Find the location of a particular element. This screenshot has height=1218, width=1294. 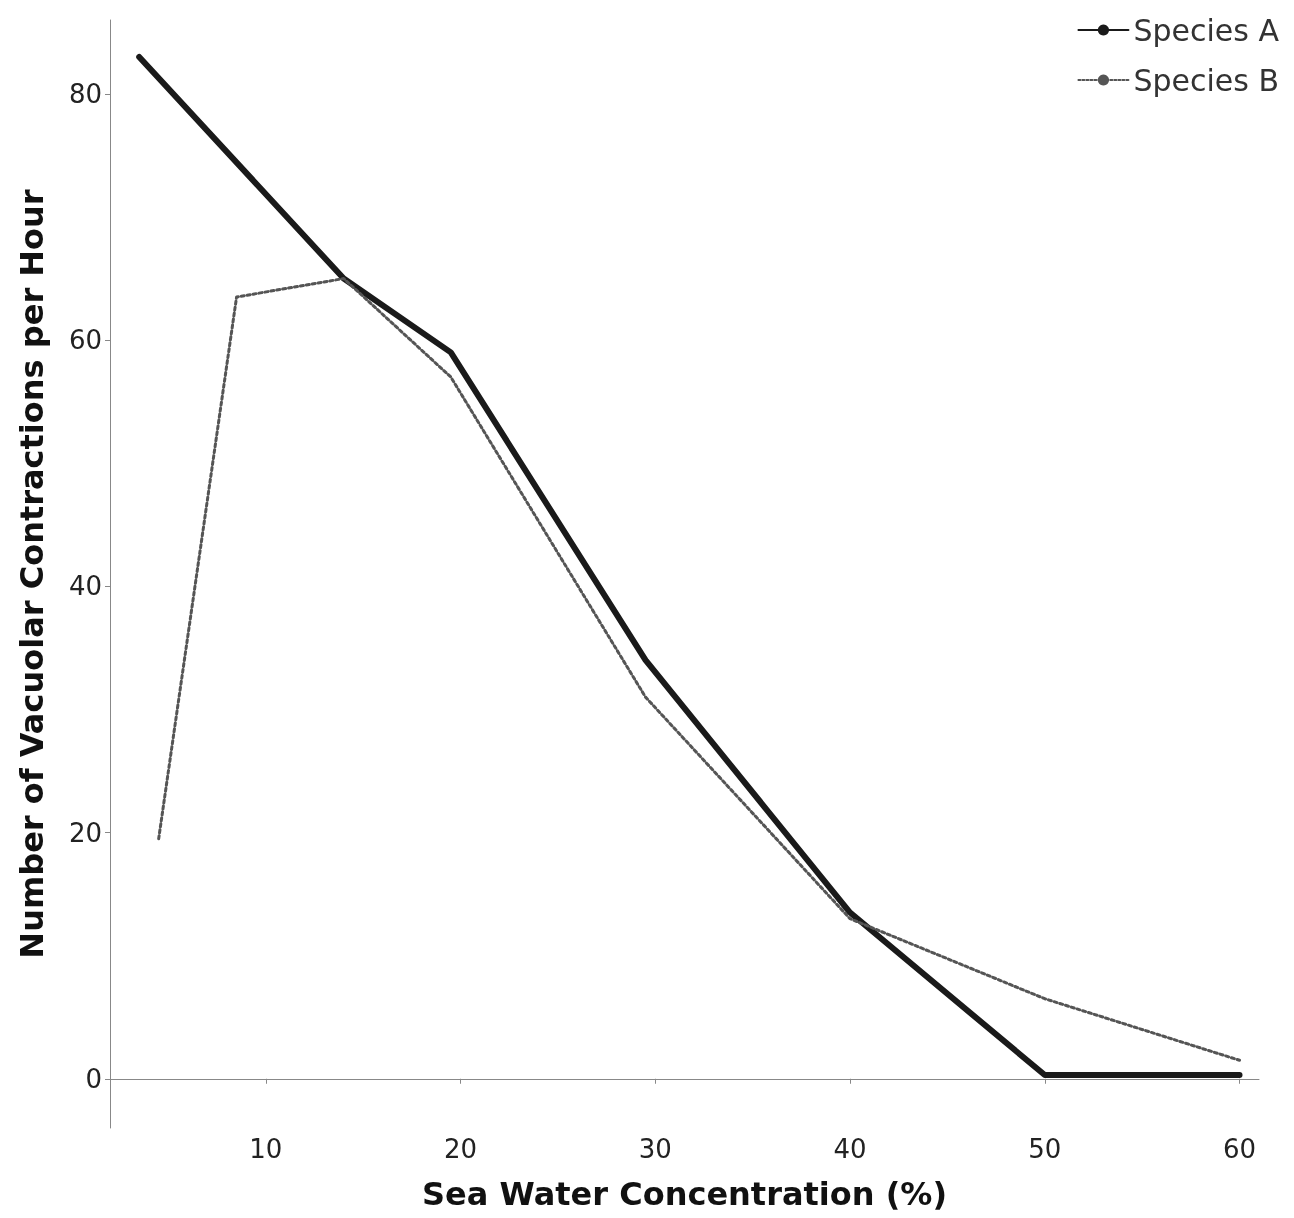

y-tick-label: 0 is located at coordinates (93, 1078).